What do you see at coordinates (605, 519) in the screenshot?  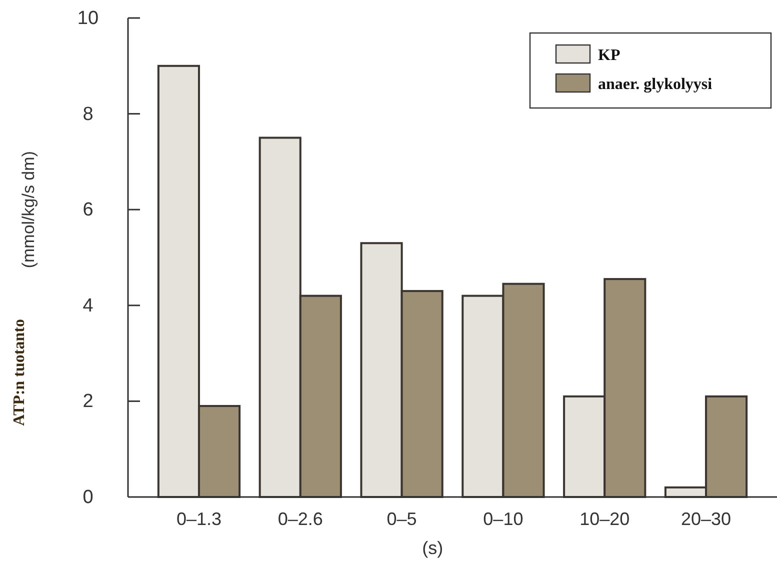 I see `x-tick-label: 10–20` at bounding box center [605, 519].